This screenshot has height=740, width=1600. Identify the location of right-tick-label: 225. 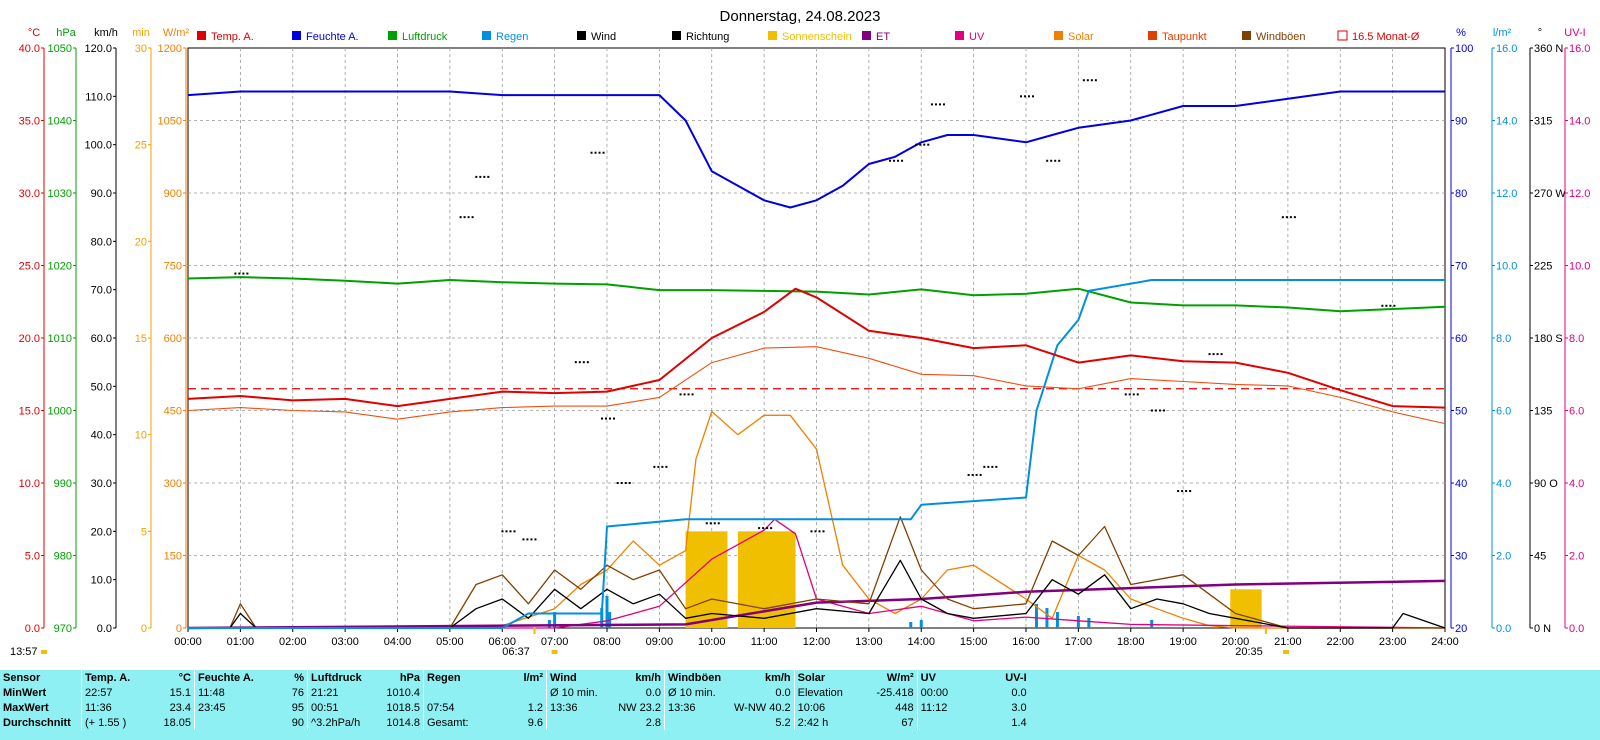
(1543, 267).